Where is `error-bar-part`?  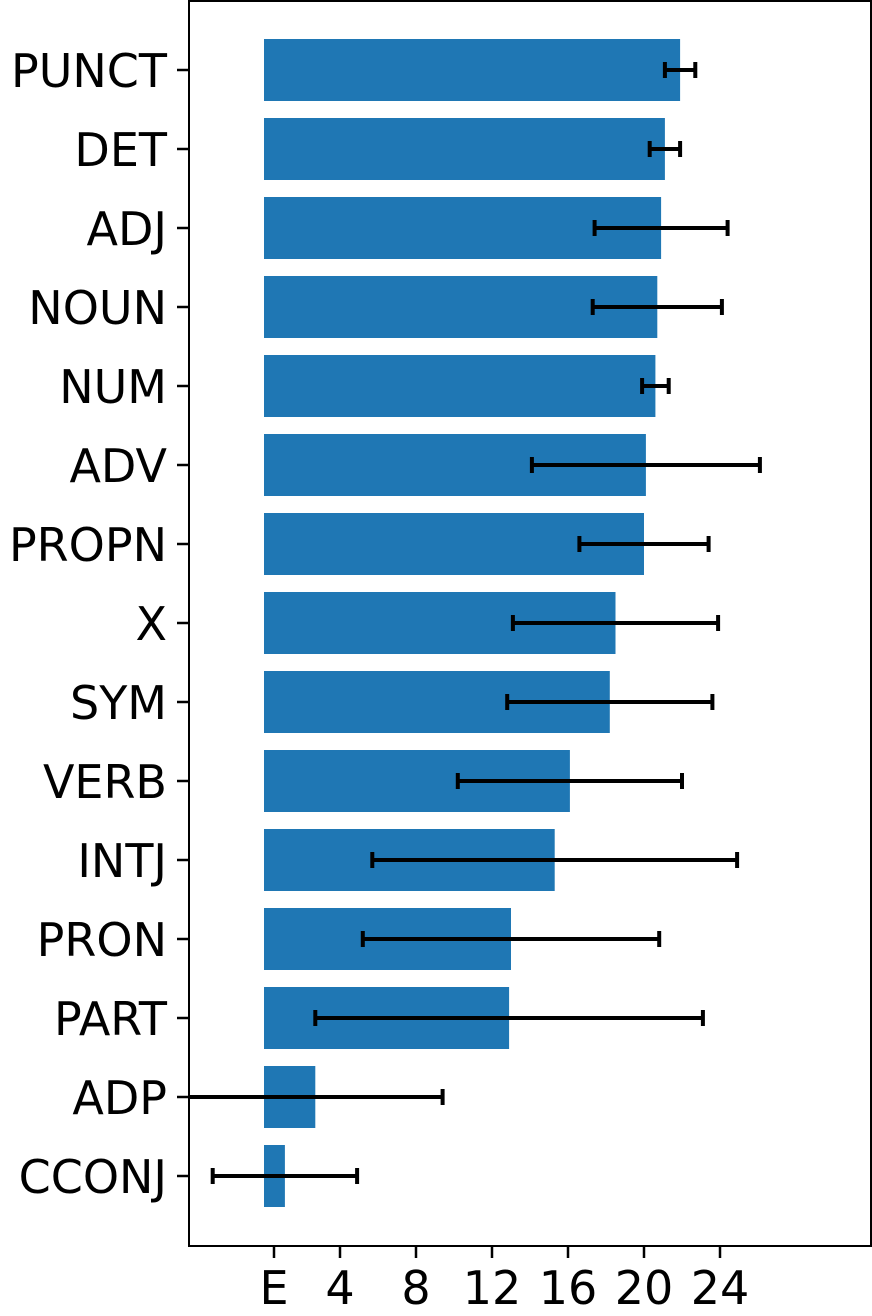 error-bar-part is located at coordinates (509, 1018).